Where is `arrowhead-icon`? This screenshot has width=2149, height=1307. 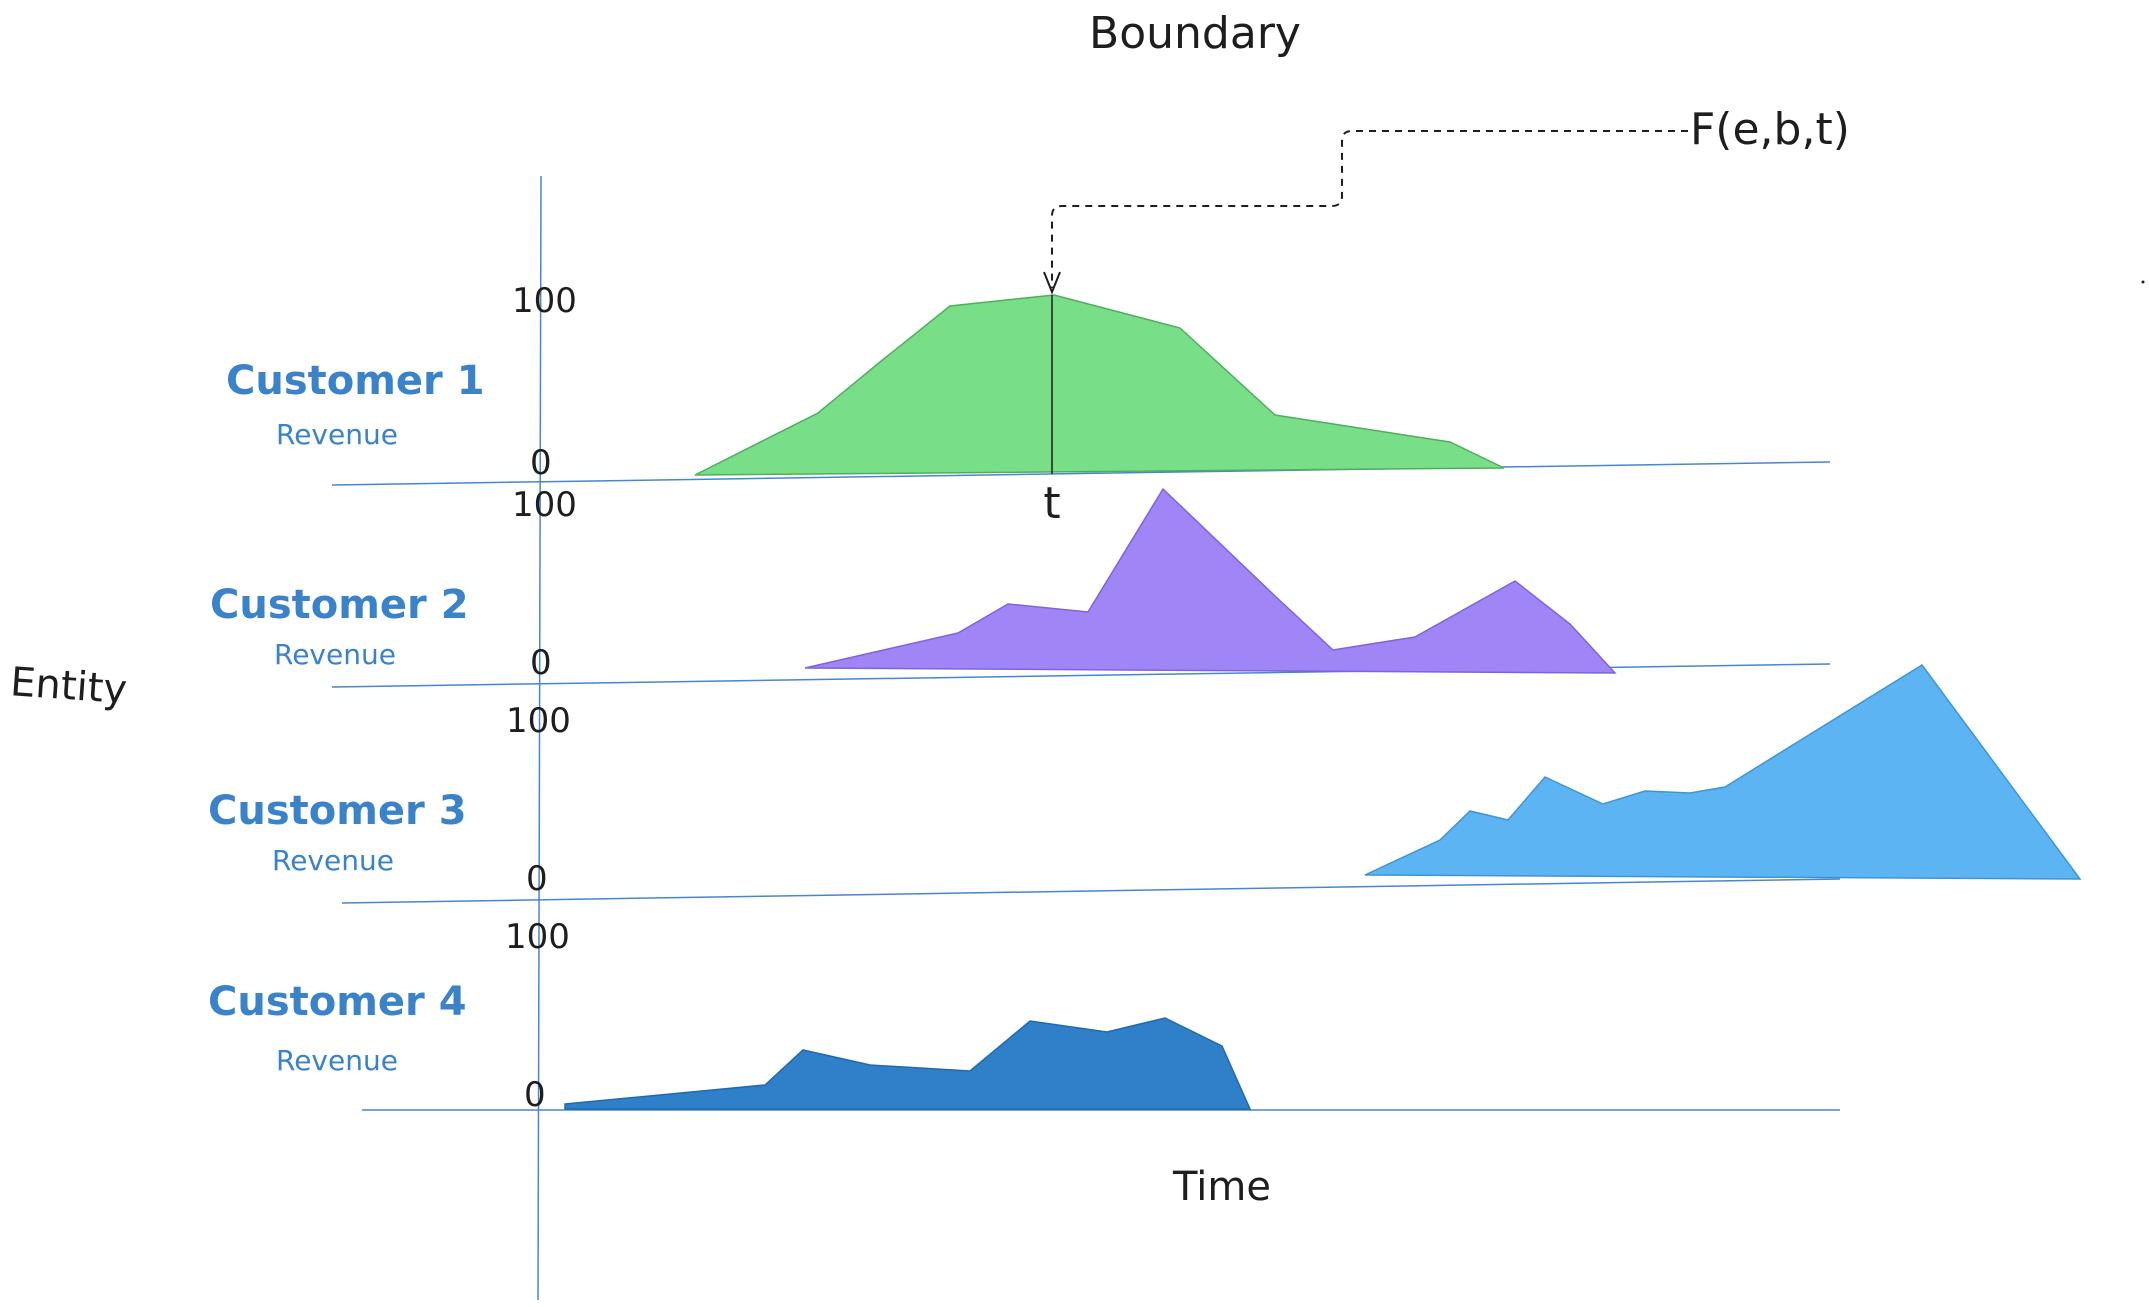 arrowhead-icon is located at coordinates (1052, 283).